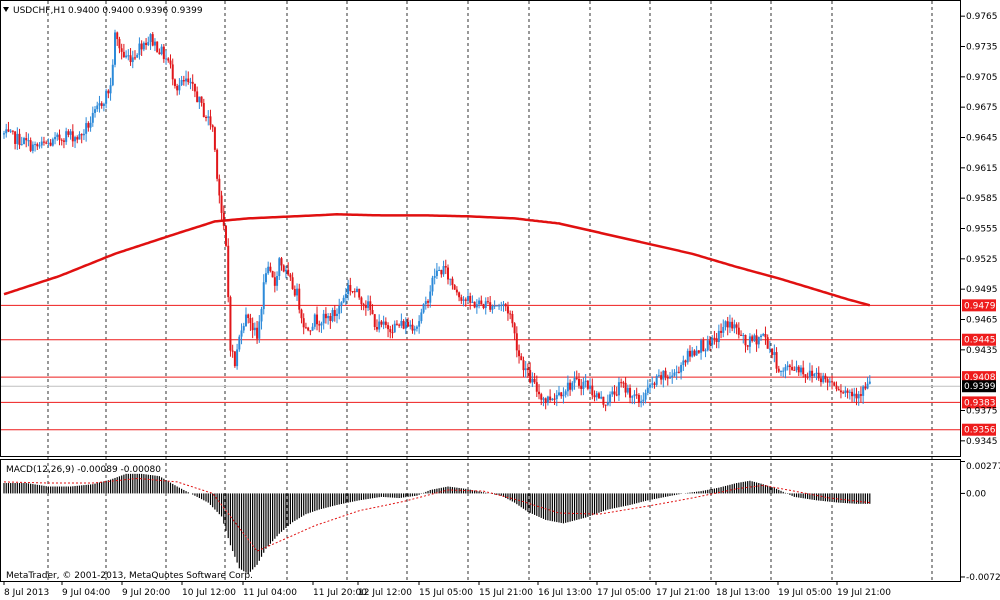 The height and width of the screenshot is (600, 1000). Describe the element at coordinates (83, 470) in the screenshot. I see `macd-indicator-label: MACD(12,26,9) -0.00089 -0.00080` at that location.